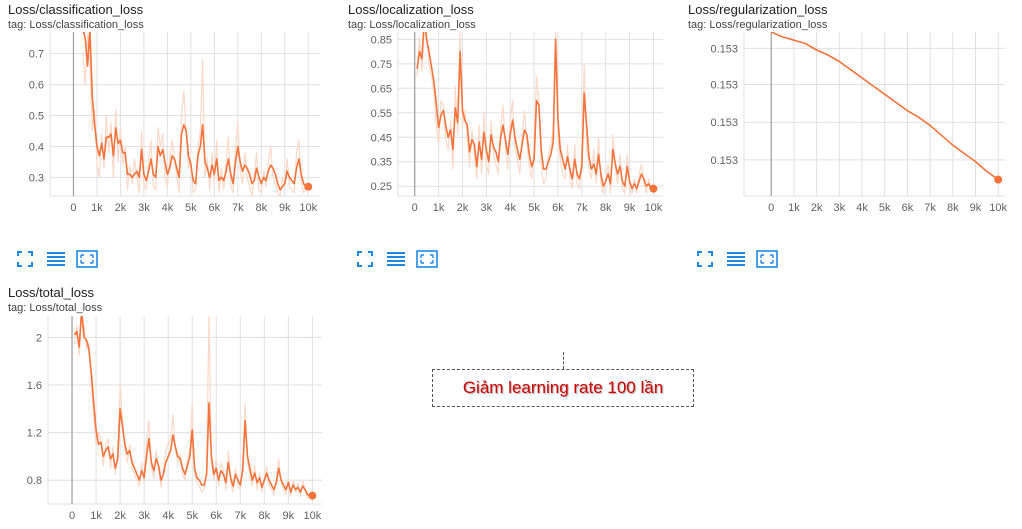 The height and width of the screenshot is (529, 1022). What do you see at coordinates (381, 65) in the screenshot?
I see `y-tick-label: 0.75` at bounding box center [381, 65].